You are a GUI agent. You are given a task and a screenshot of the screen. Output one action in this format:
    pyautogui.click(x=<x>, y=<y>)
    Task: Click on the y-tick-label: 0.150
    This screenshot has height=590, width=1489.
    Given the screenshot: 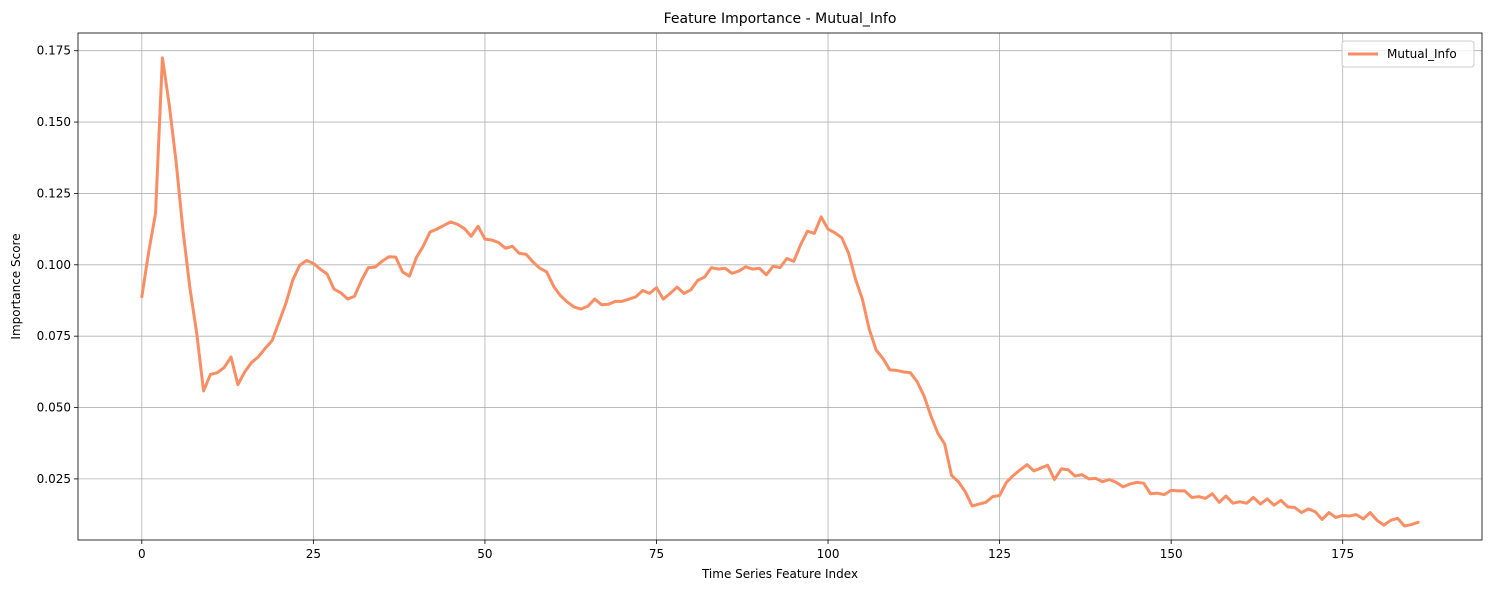 What is the action you would take?
    pyautogui.click(x=54, y=122)
    